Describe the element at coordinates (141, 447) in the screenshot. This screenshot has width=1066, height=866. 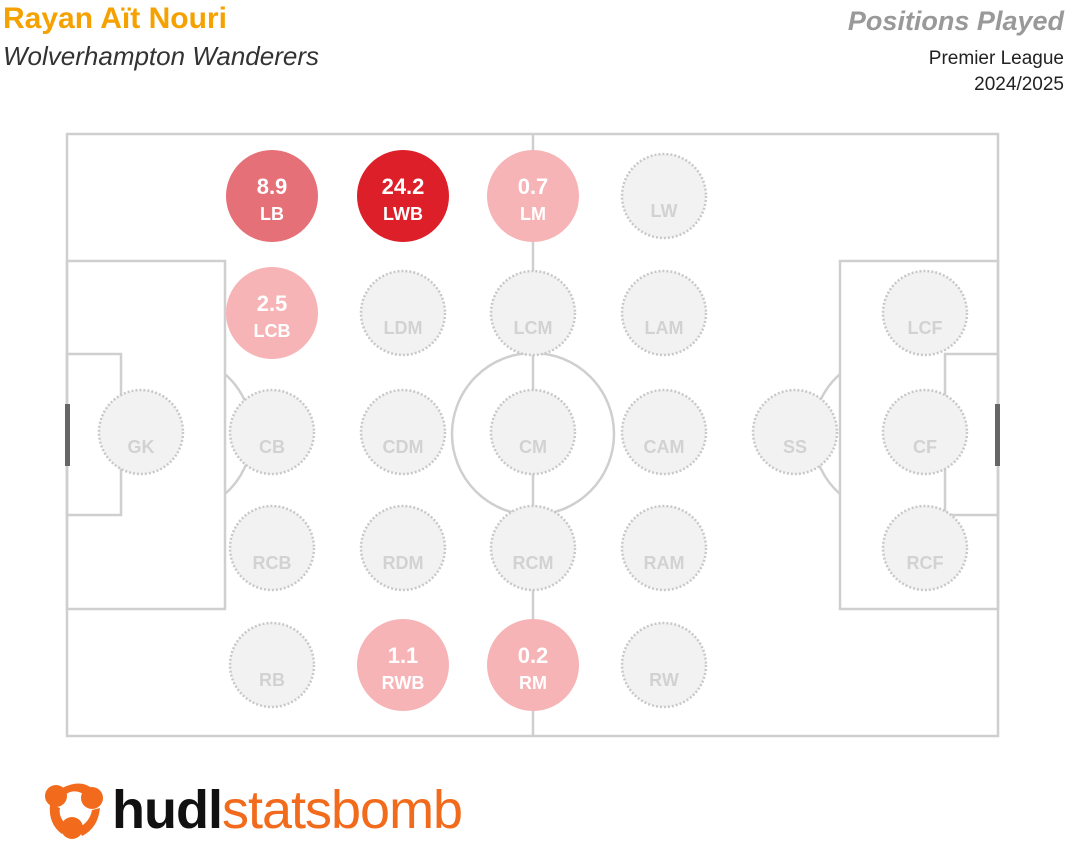
I see `position-label: GK` at that location.